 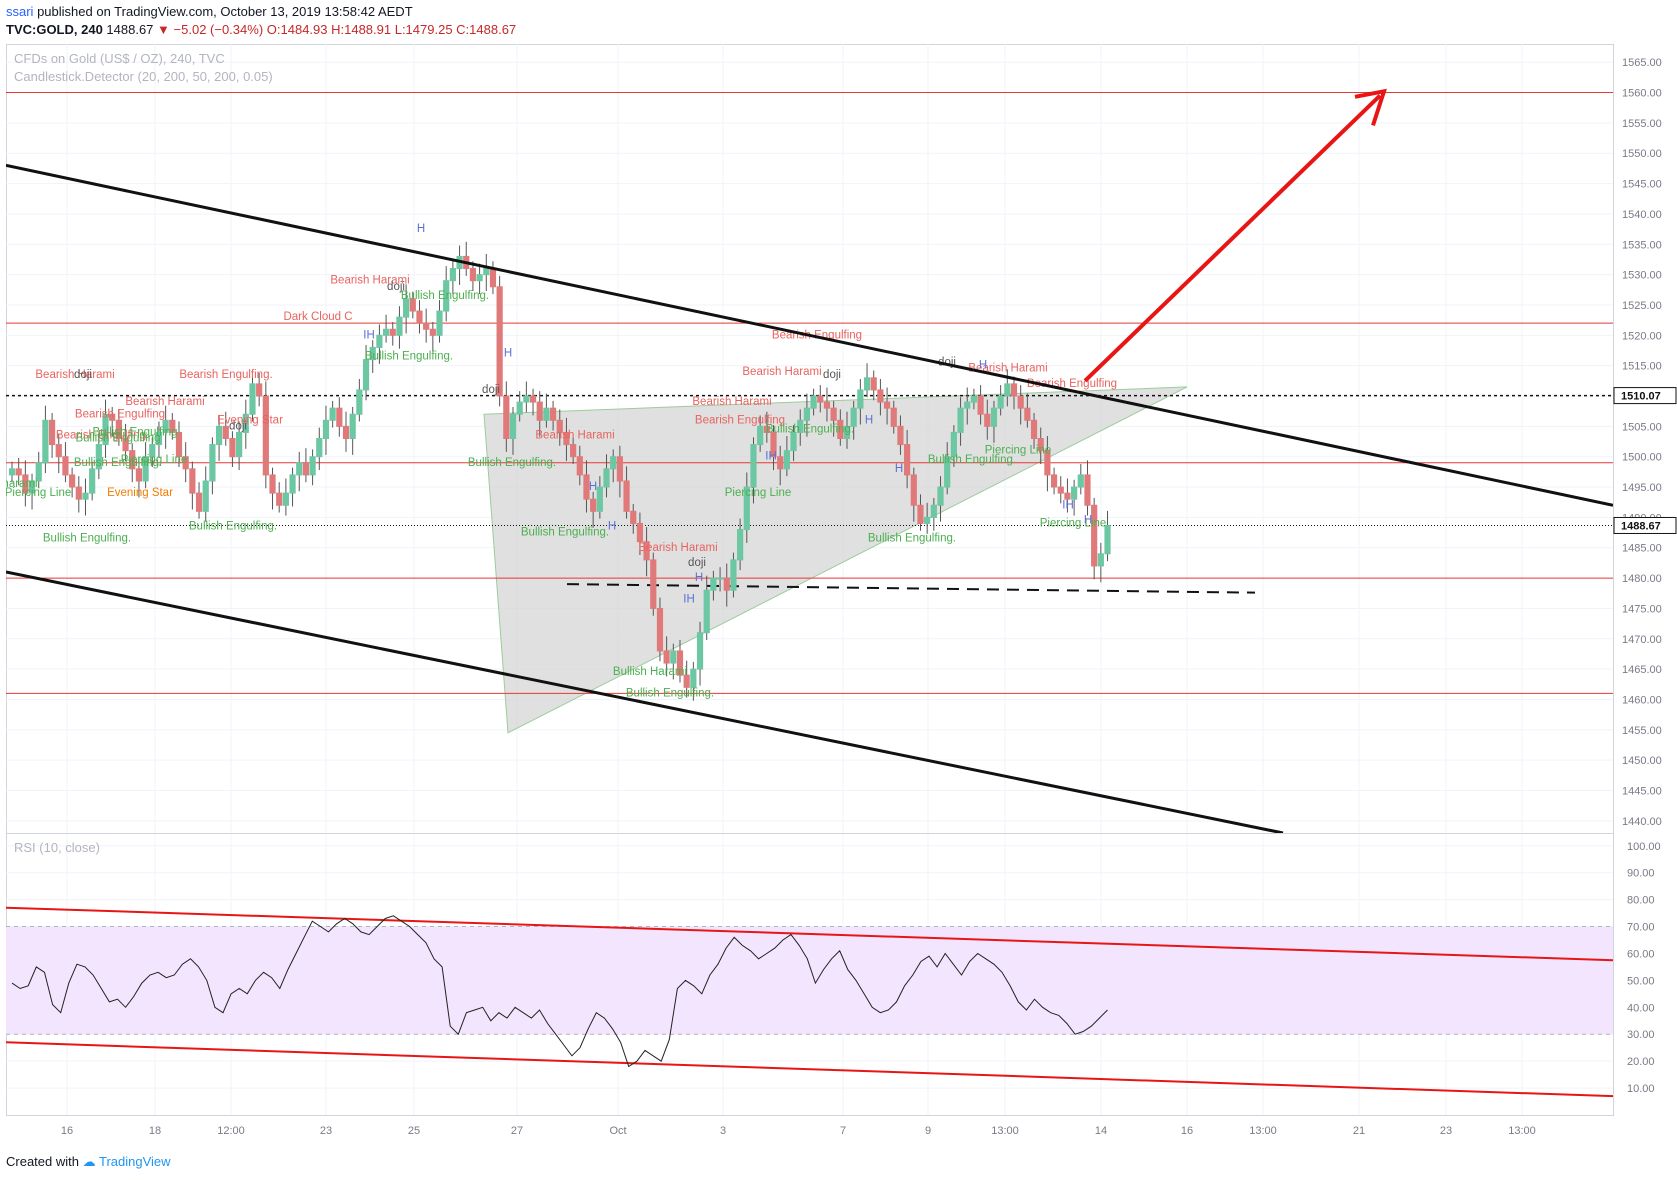 I want to click on rsi-line, so click(x=559, y=991).